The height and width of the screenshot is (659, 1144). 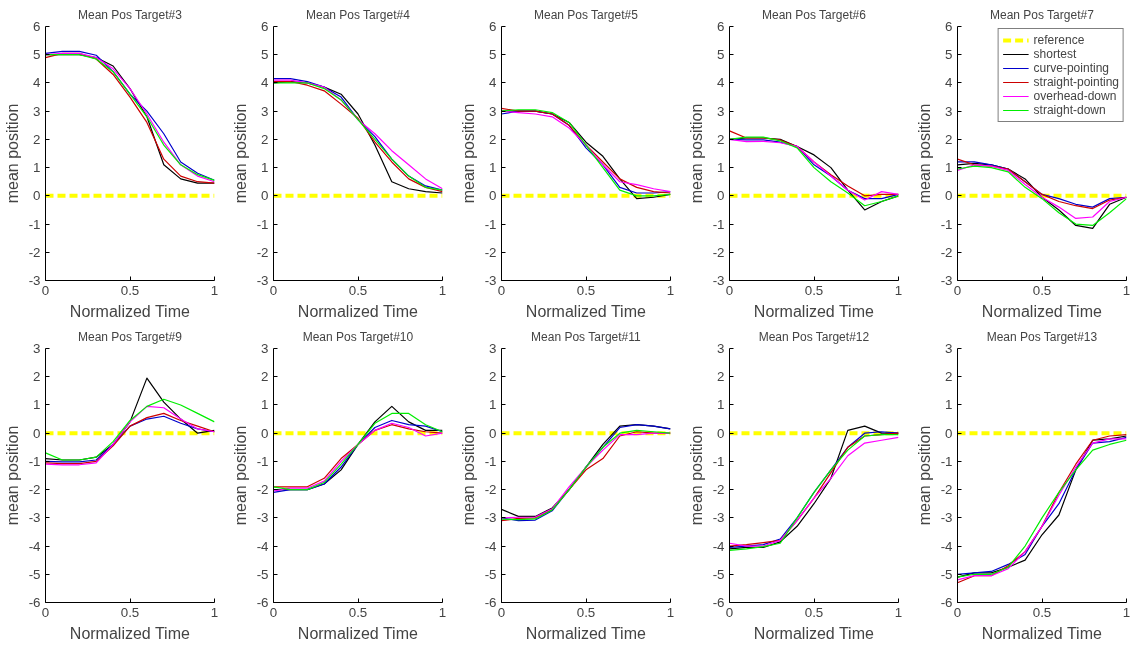 I want to click on chart-title: Mean Pos Target#6, so click(x=814, y=14).